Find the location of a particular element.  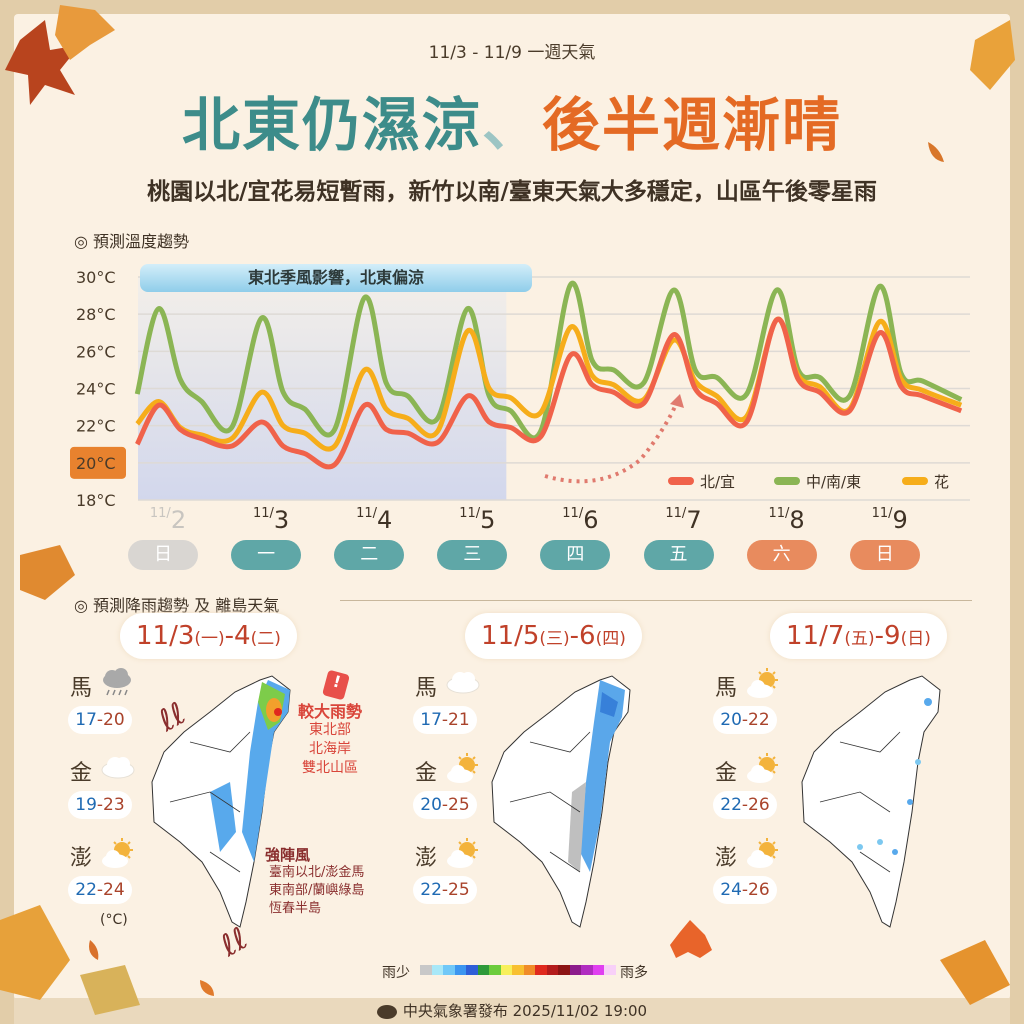

weekday-pill: 四 is located at coordinates (575, 555).